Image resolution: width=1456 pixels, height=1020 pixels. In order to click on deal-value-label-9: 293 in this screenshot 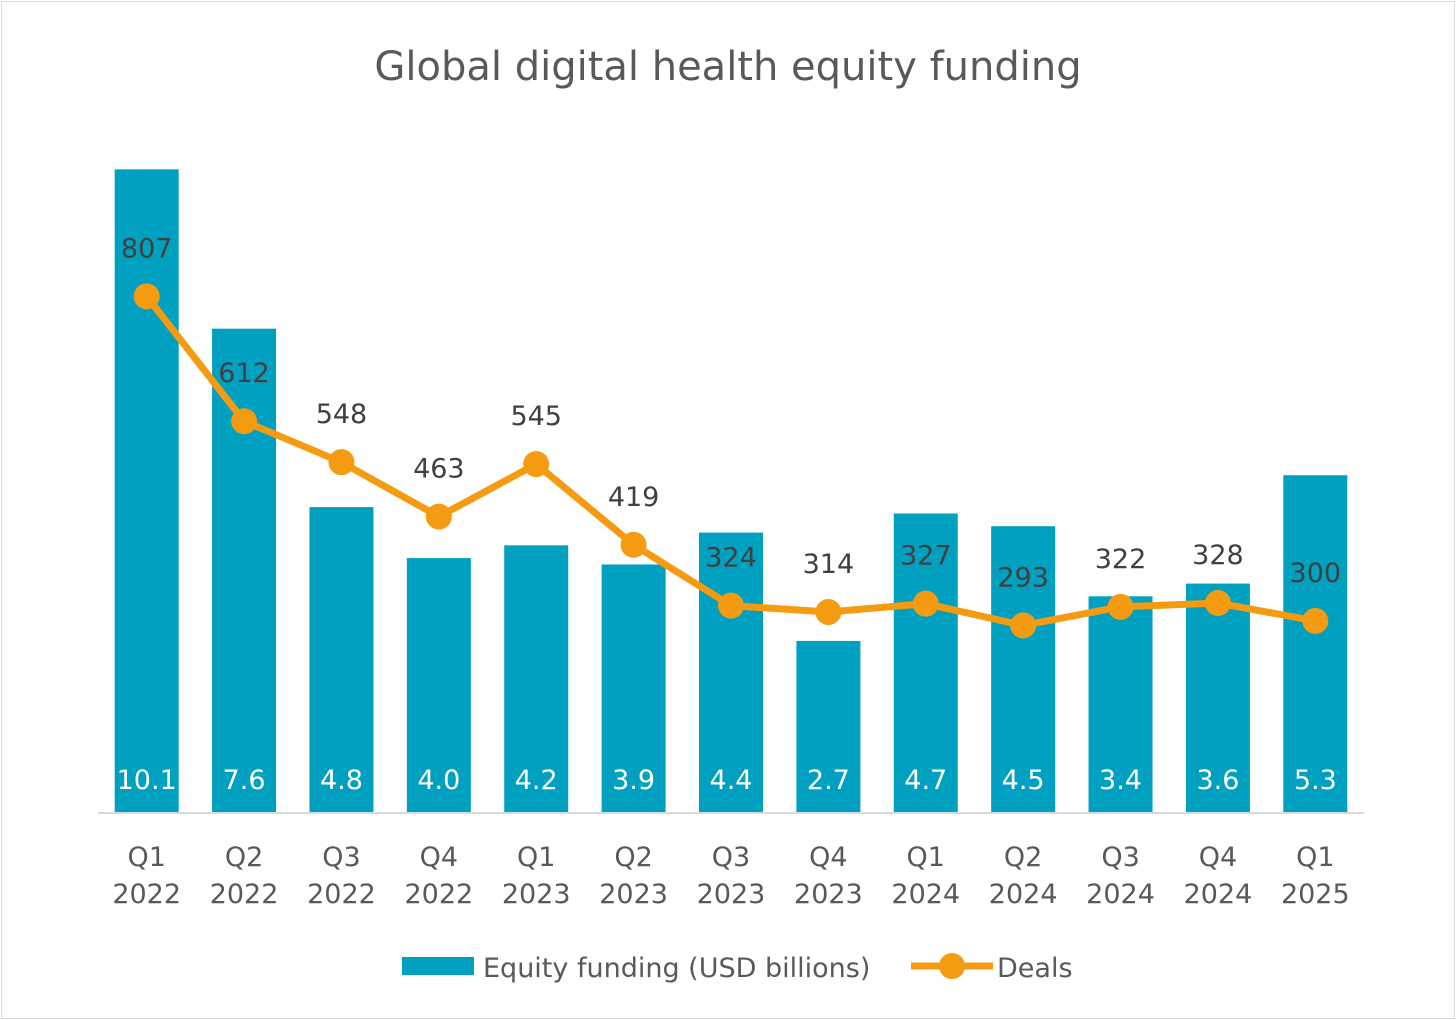, I will do `click(1023, 577)`.